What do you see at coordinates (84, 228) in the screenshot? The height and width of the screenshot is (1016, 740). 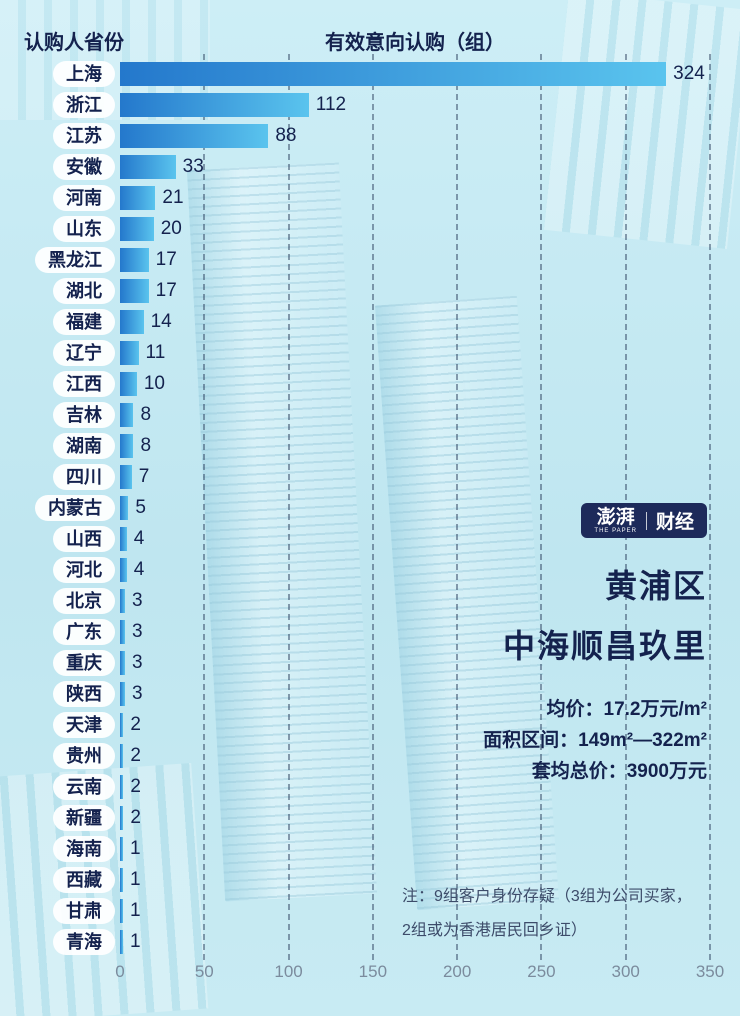 I see `province-label: 山东` at bounding box center [84, 228].